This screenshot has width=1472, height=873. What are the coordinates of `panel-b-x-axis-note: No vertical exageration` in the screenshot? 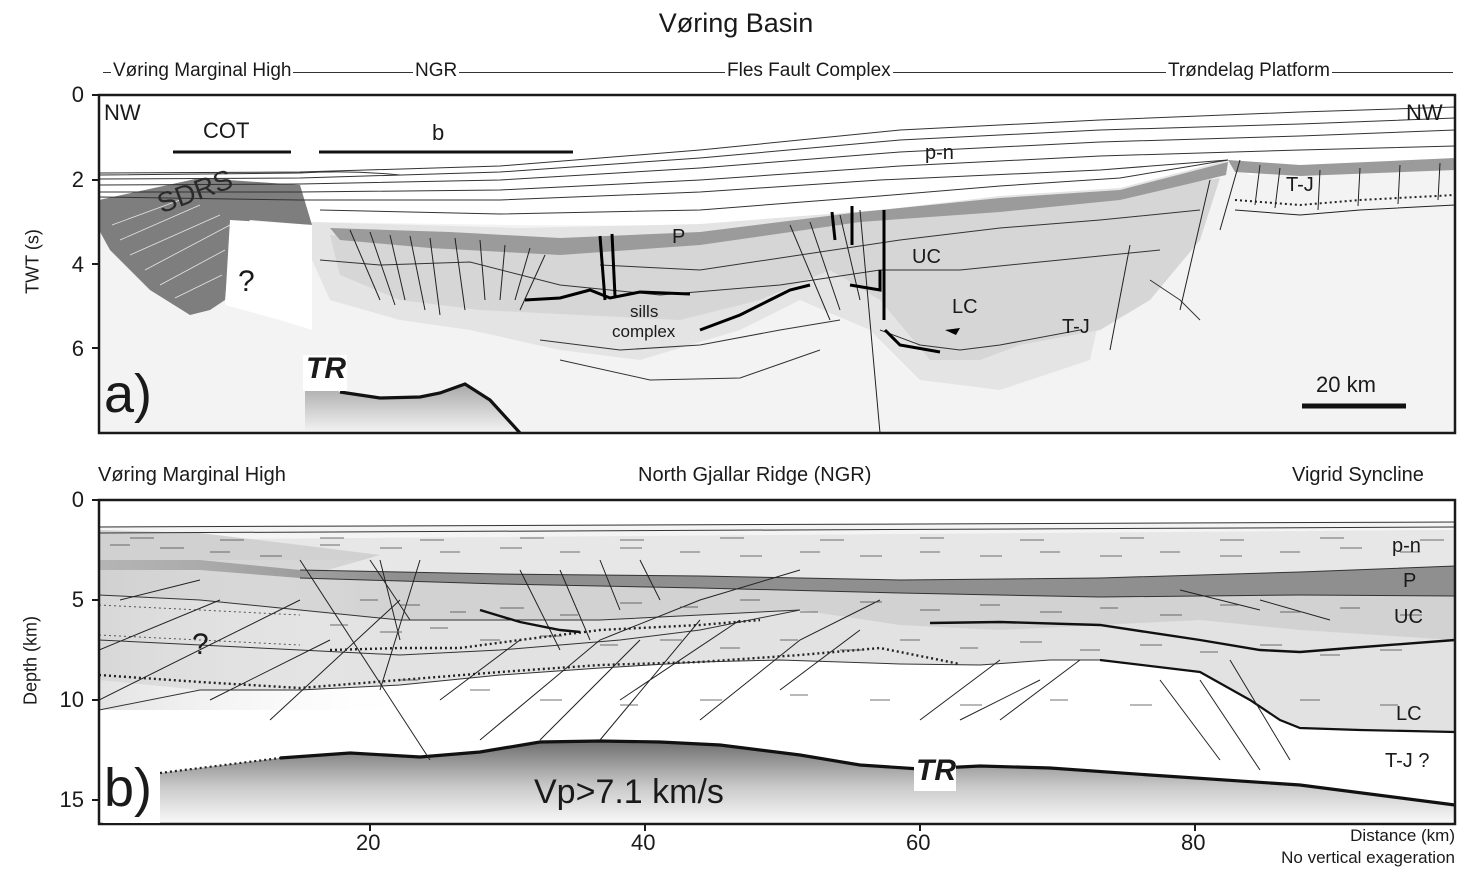 It's located at (1368, 857).